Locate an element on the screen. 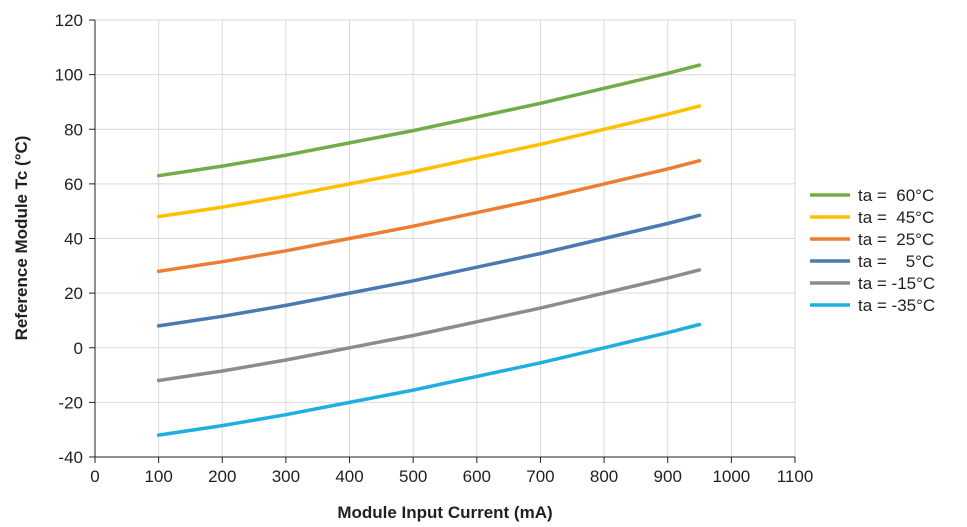 The width and height of the screenshot is (967, 527). x-tick-label: 1100 is located at coordinates (795, 476).